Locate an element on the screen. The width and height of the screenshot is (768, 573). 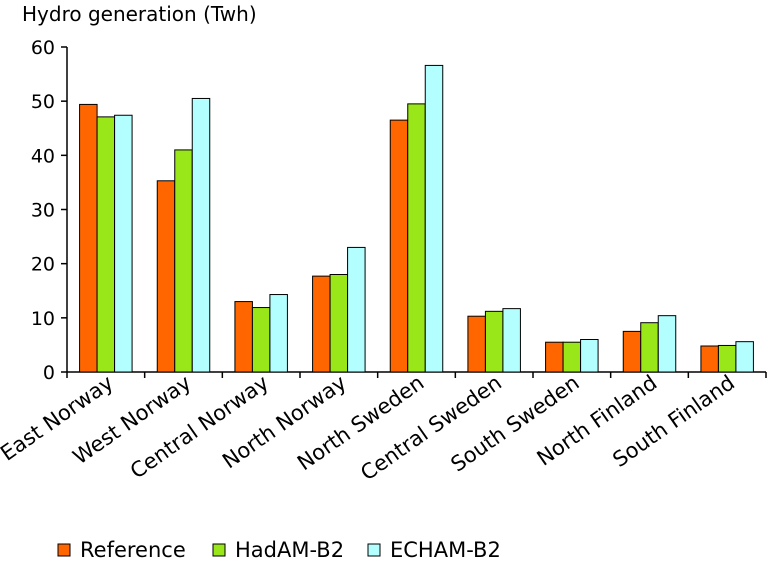
y-tick-label: 20 is located at coordinates (43, 265).